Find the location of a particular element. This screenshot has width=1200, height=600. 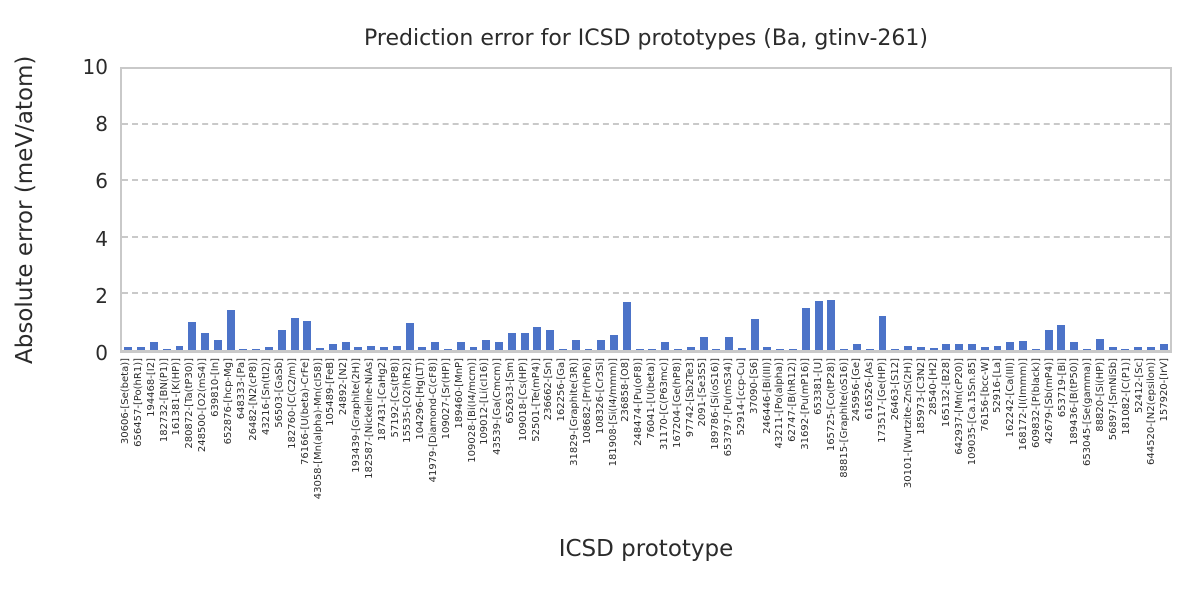

x-tick-label: 181908-[Si(I4/mmm)] is located at coordinates (613, 412).